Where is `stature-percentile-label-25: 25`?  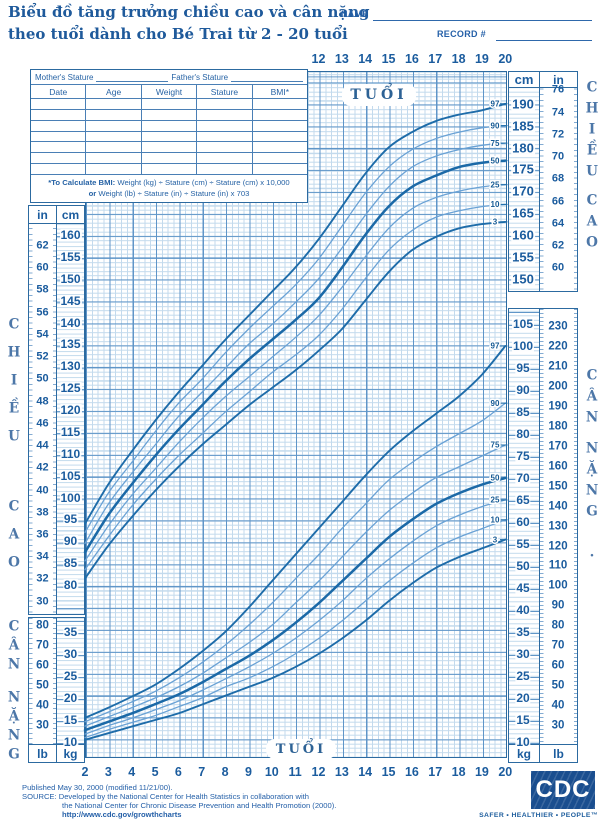 stature-percentile-label-25: 25 is located at coordinates (495, 184).